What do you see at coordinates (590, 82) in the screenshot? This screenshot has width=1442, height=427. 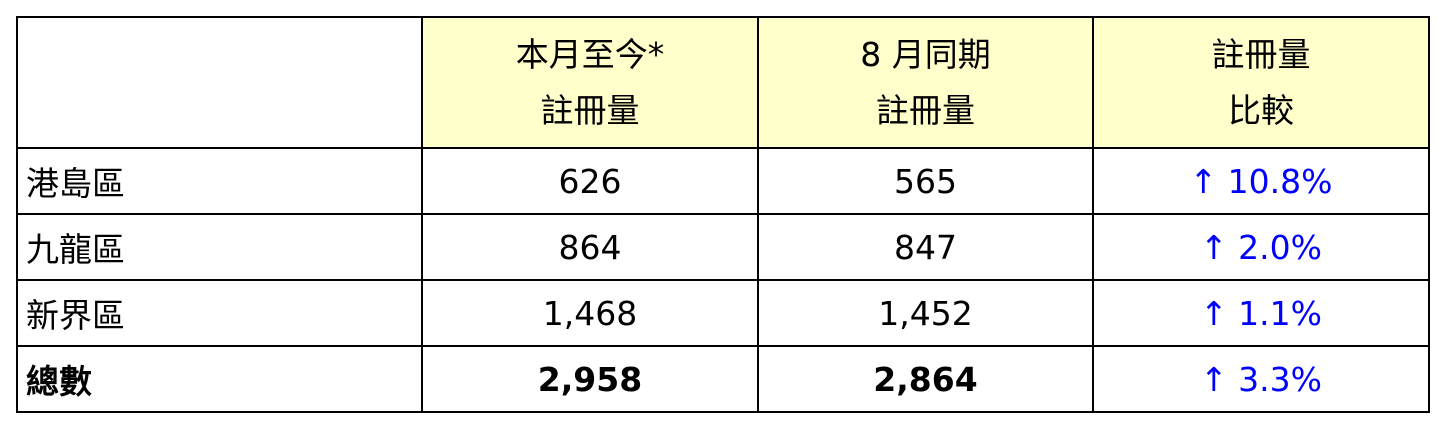 I see `header-current: 本月至今* 註冊量` at bounding box center [590, 82].